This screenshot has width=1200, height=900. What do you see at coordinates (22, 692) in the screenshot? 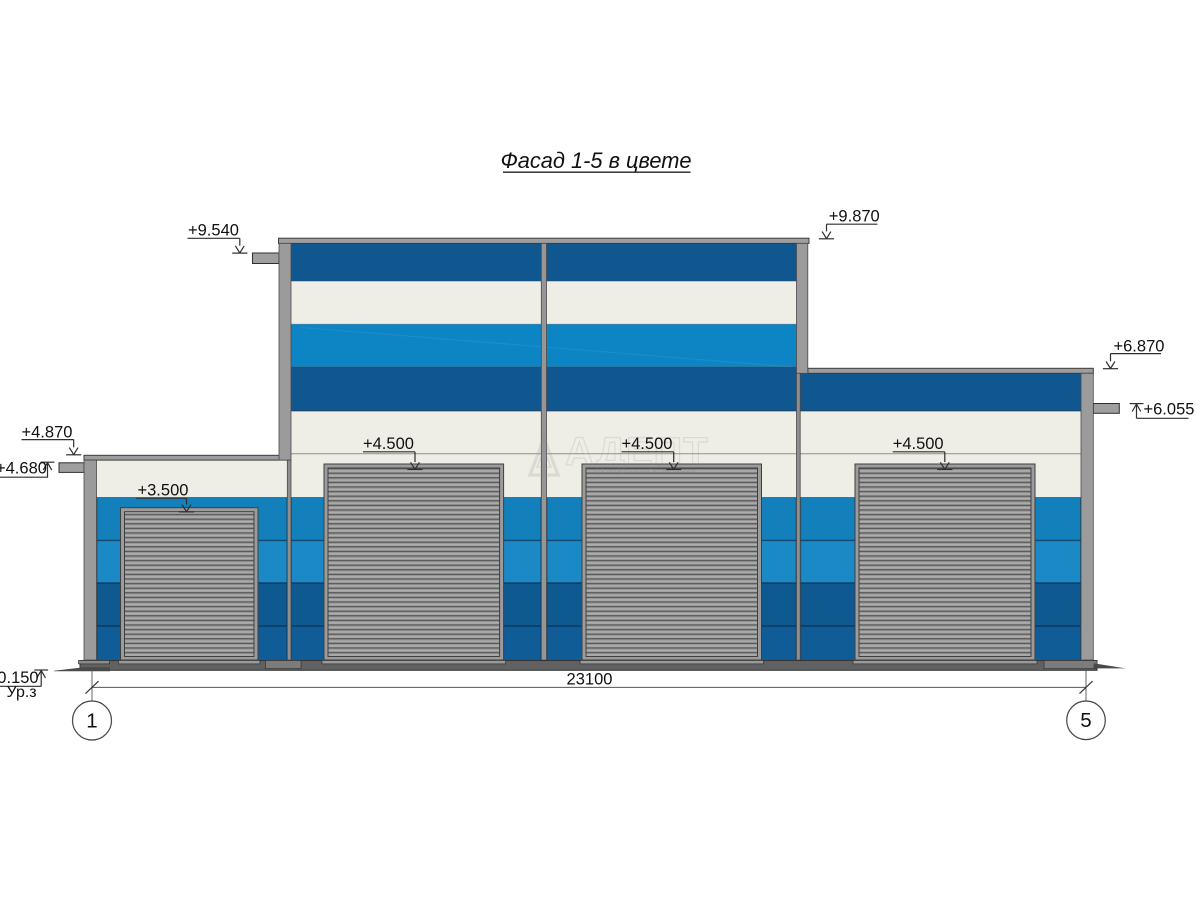
I see `svg-text: Ур.з` at bounding box center [22, 692].